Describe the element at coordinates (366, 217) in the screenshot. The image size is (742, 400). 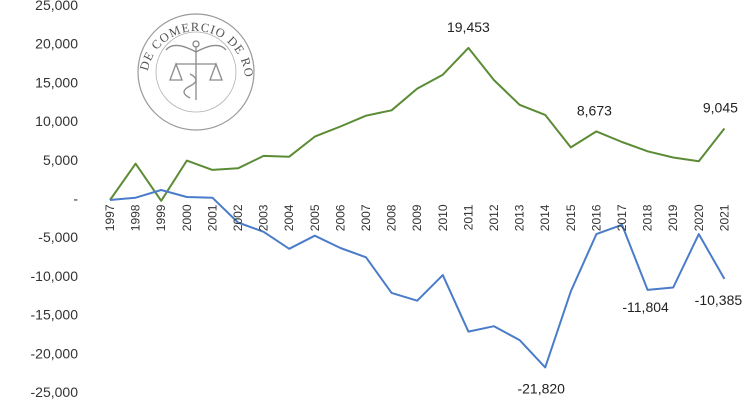
I see `x-tick-label: 2007` at that location.